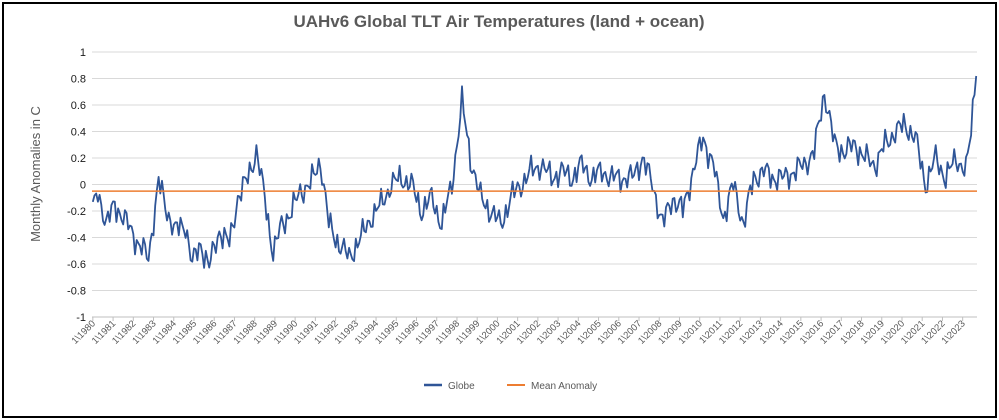  What do you see at coordinates (81, 318) in the screenshot?
I see `y-tick-label: -1` at bounding box center [81, 318].